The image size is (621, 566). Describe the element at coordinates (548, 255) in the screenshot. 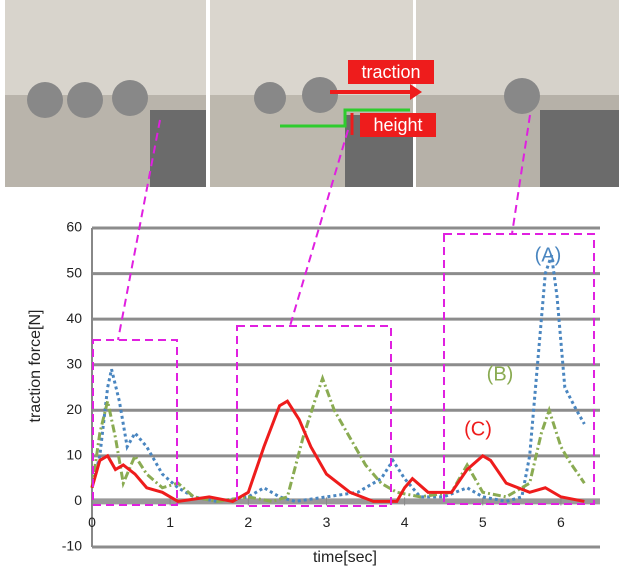

I see `series-label: (A)` at that location.